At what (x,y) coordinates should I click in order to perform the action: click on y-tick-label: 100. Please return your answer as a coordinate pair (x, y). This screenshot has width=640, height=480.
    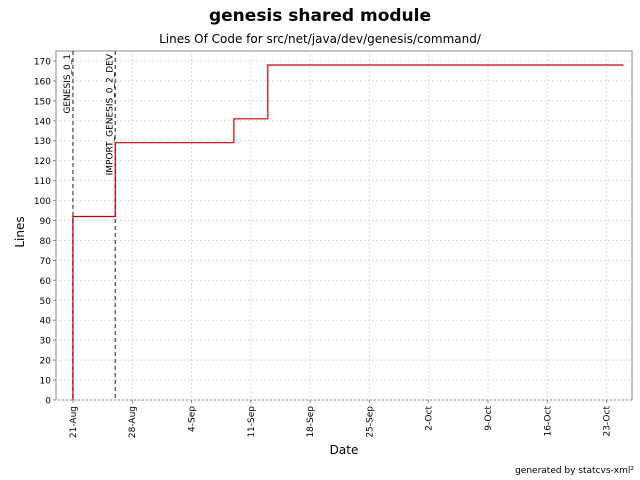
    Looking at the image, I should click on (42, 202).